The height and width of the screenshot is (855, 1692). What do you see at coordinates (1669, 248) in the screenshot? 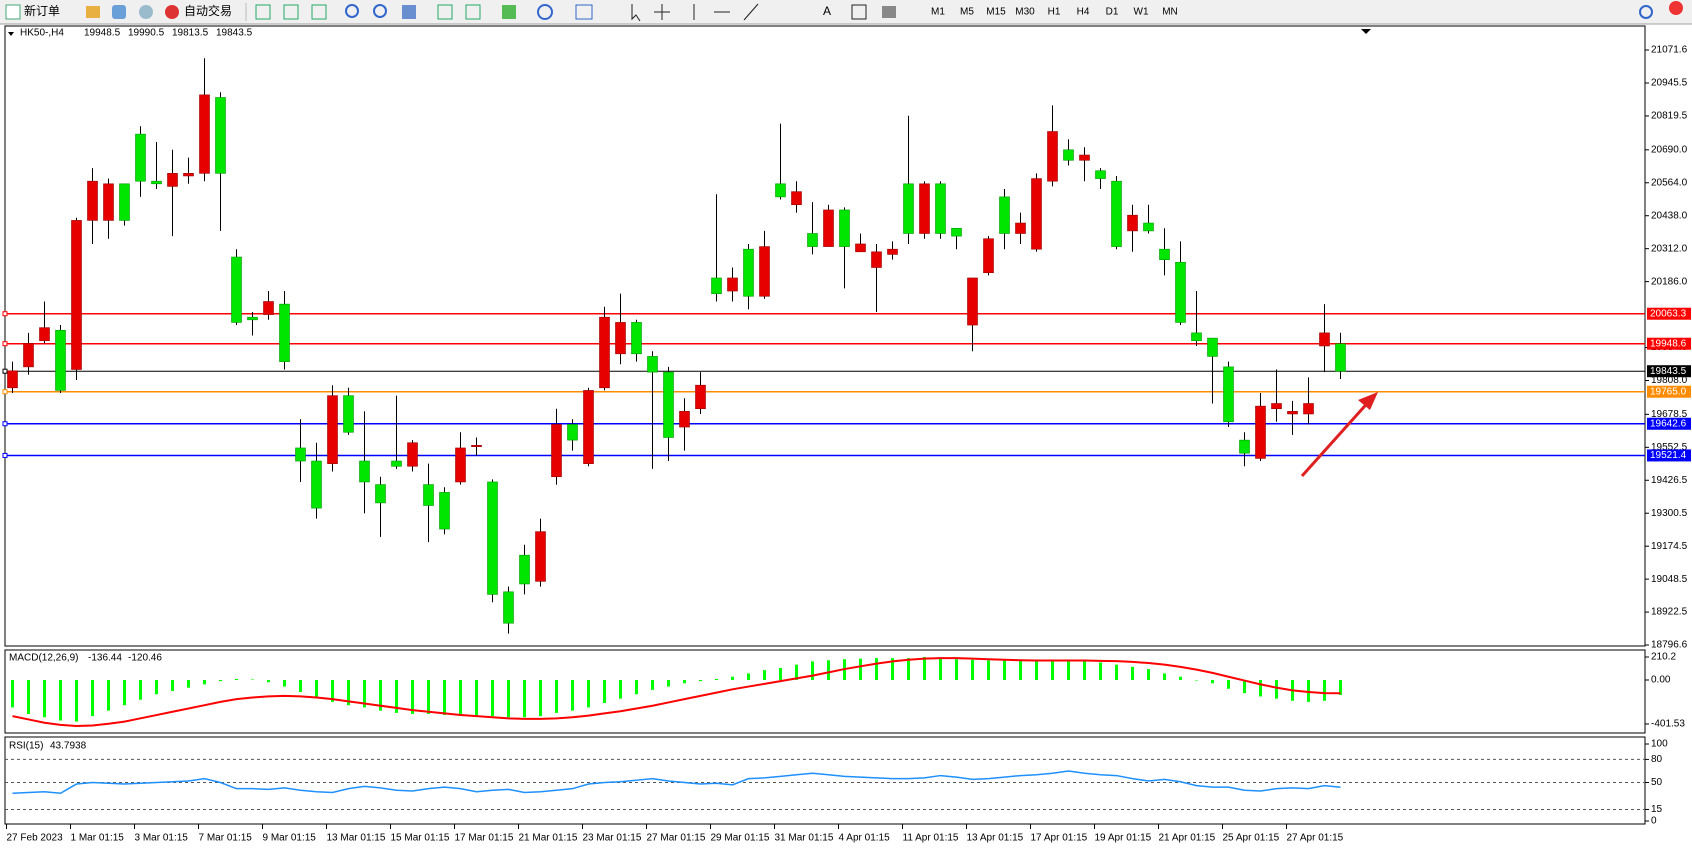
I see `y-tick-label: 20312.0` at bounding box center [1669, 248].